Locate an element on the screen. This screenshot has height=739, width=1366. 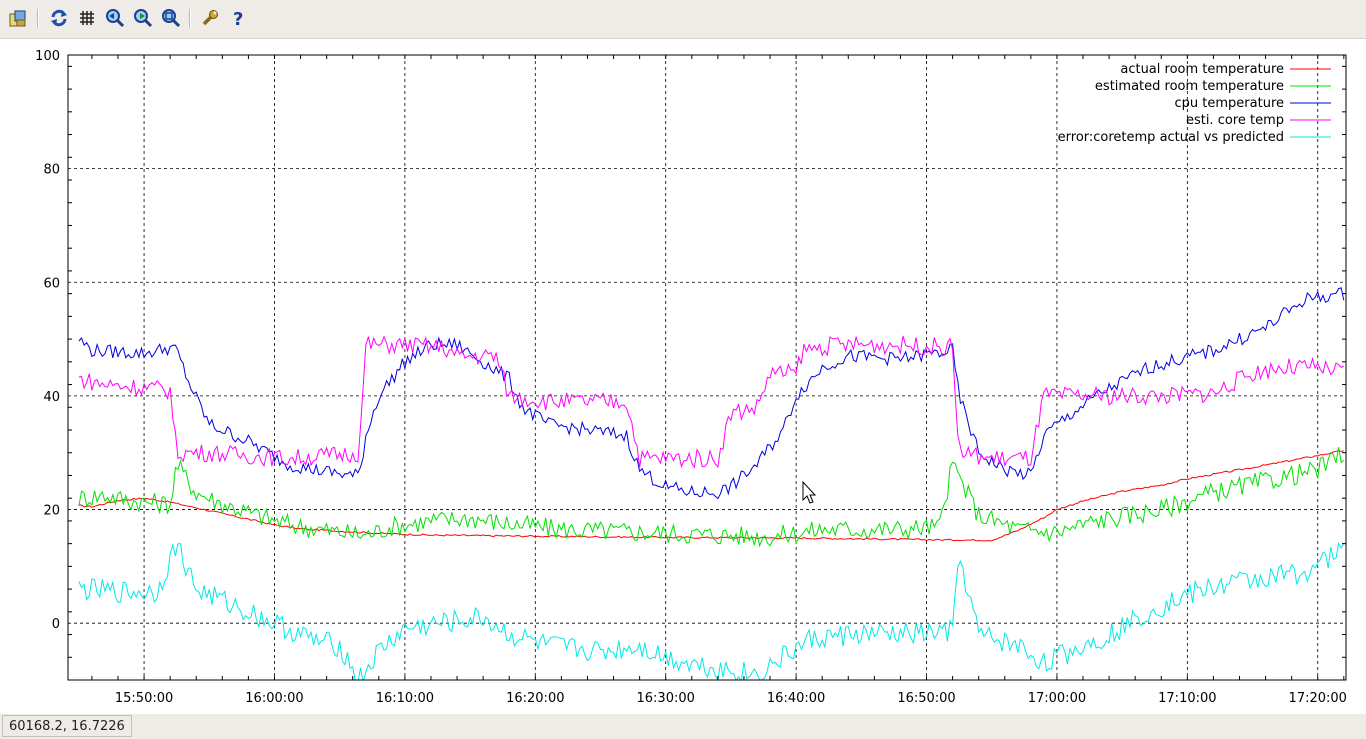
x-tick-label: 16:50:00 is located at coordinates (926, 698).